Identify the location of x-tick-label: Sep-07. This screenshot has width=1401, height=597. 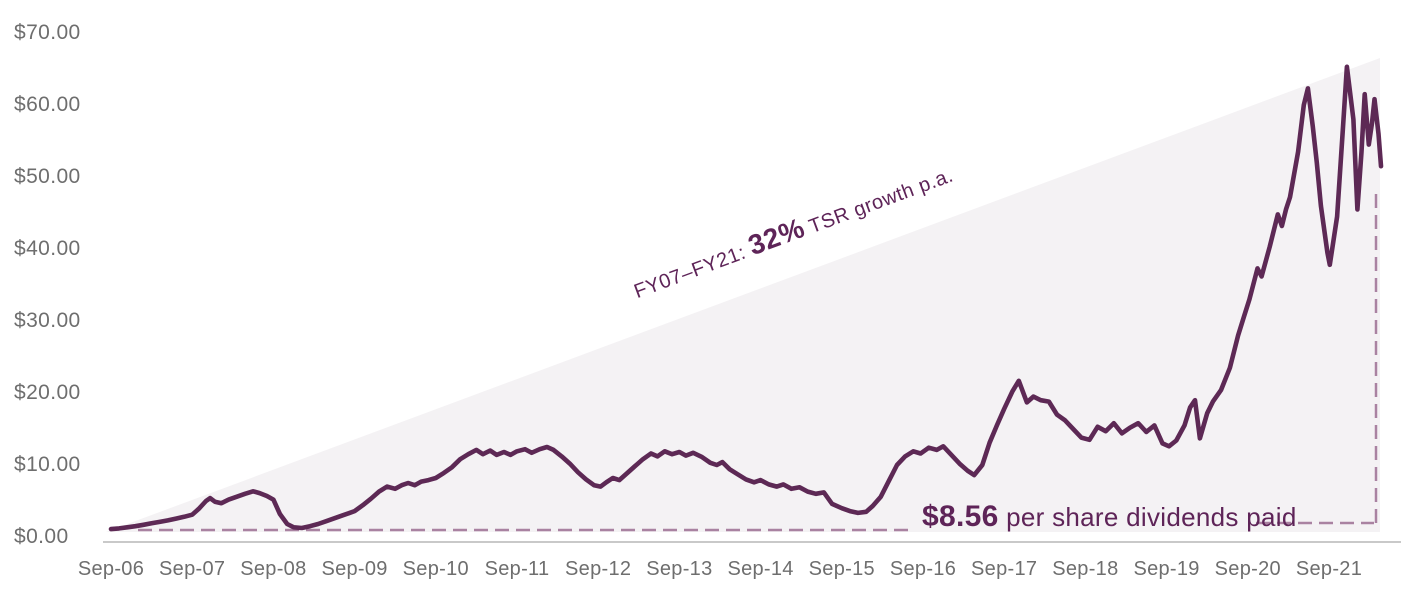
(192, 569).